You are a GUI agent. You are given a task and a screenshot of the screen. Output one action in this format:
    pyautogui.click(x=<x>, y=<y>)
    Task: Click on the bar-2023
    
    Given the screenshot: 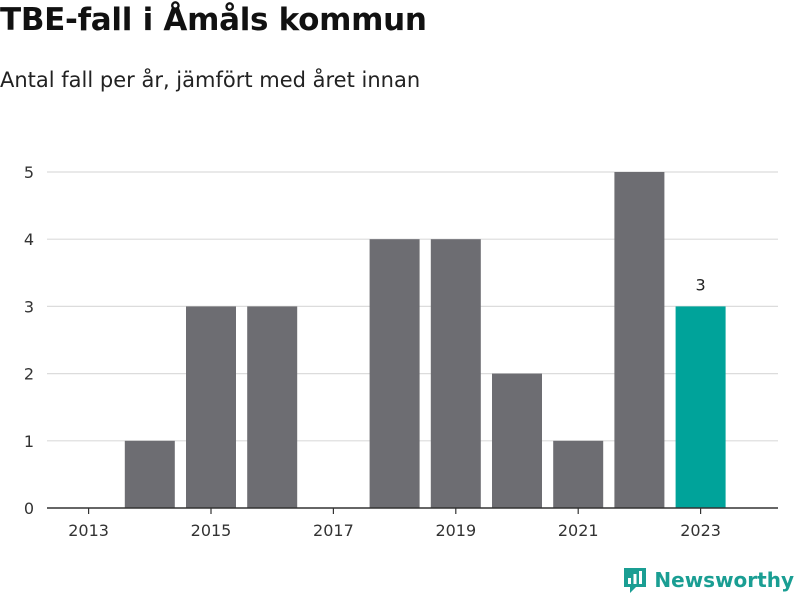 What is the action you would take?
    pyautogui.click(x=700, y=407)
    